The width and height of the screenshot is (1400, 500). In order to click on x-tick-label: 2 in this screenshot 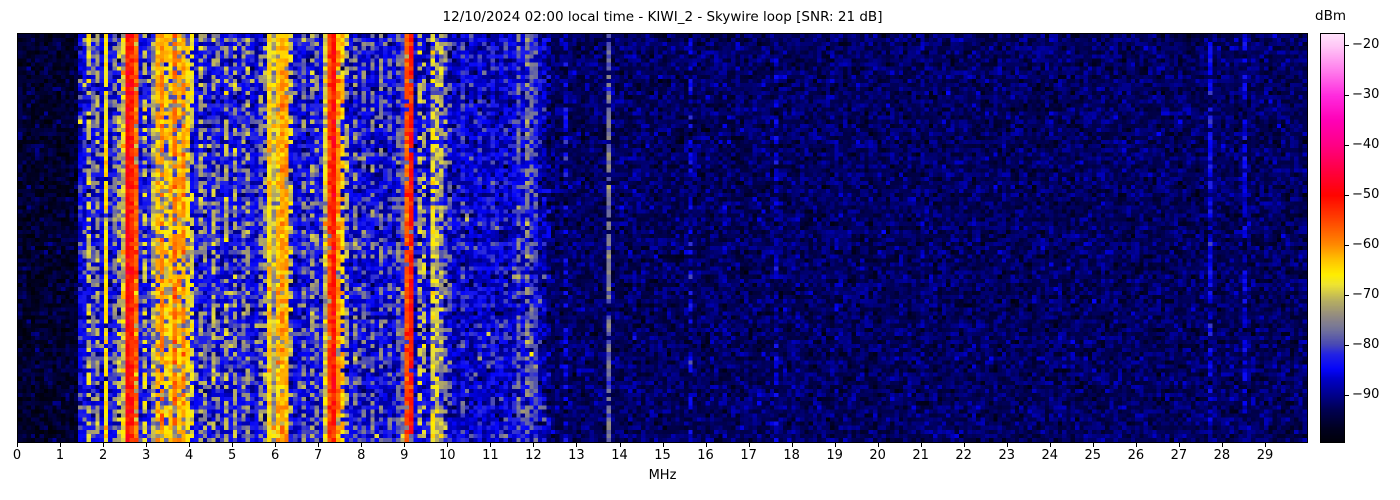, I will do `click(103, 455)`.